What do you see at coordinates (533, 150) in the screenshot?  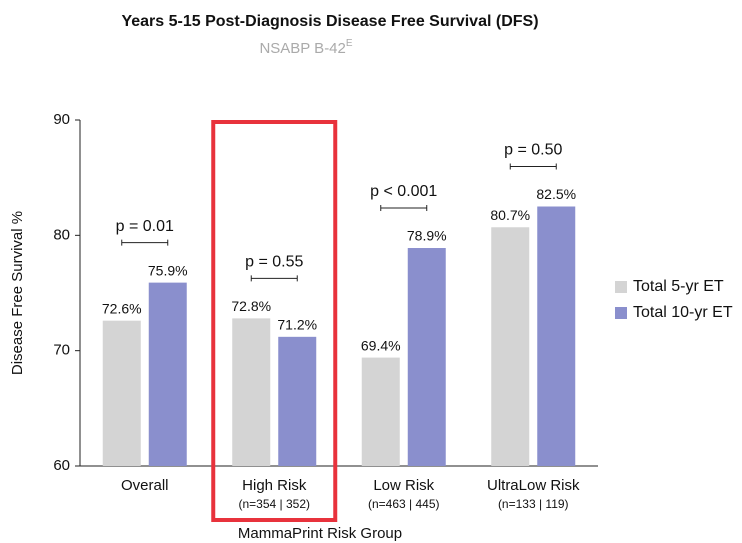 I see `p-value: p = 0.50` at bounding box center [533, 150].